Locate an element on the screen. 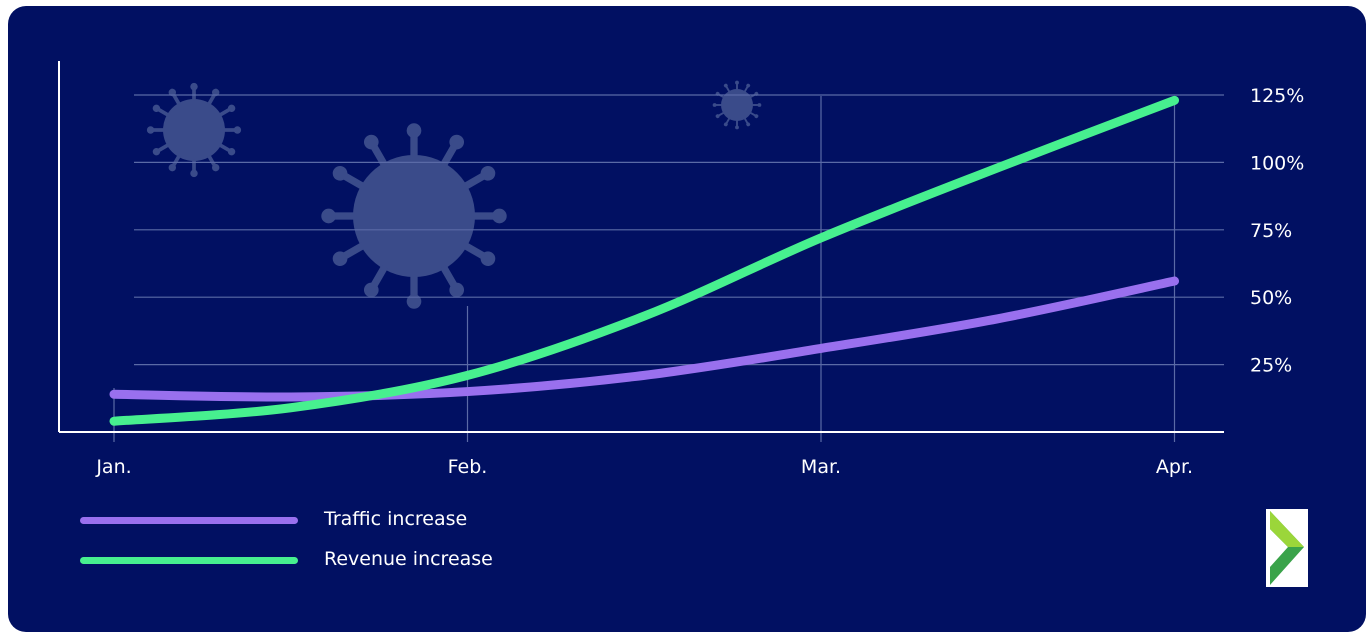 The width and height of the screenshot is (1371, 635). x-tick-label: Mar. is located at coordinates (821, 467).